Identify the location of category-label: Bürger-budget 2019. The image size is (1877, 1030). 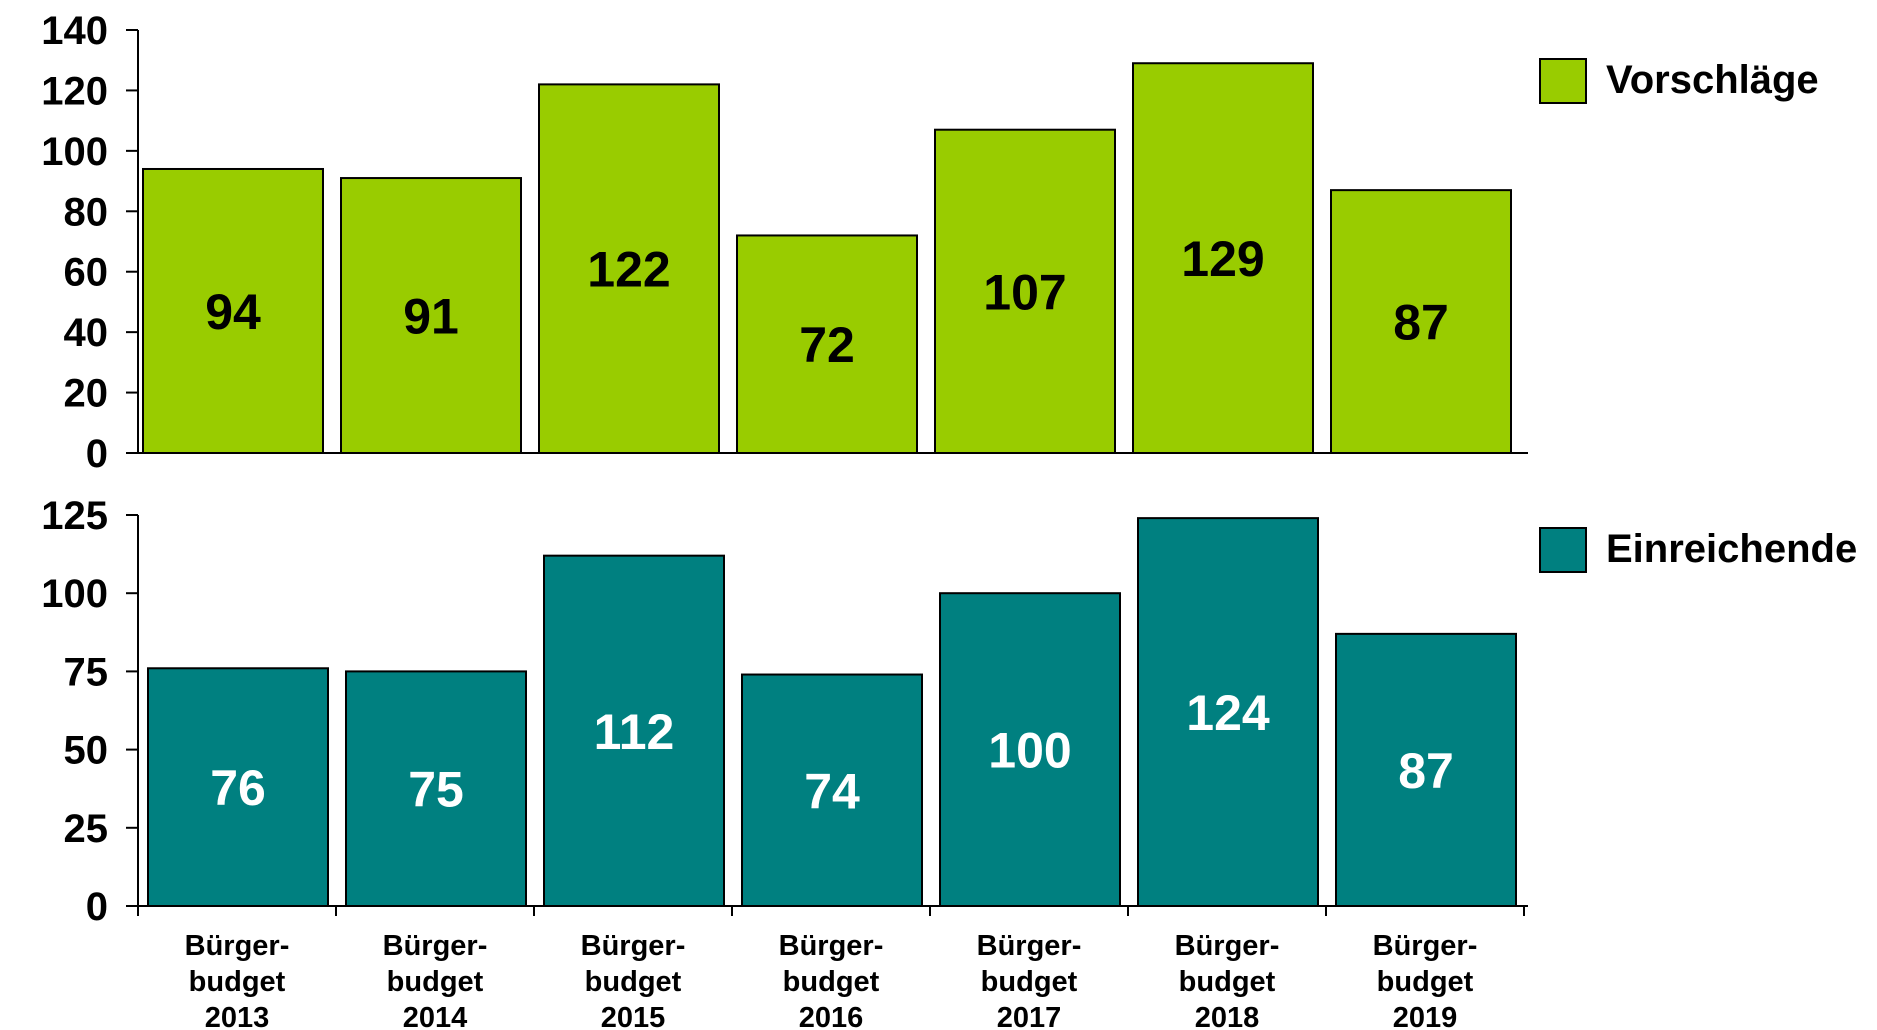
(1425, 980).